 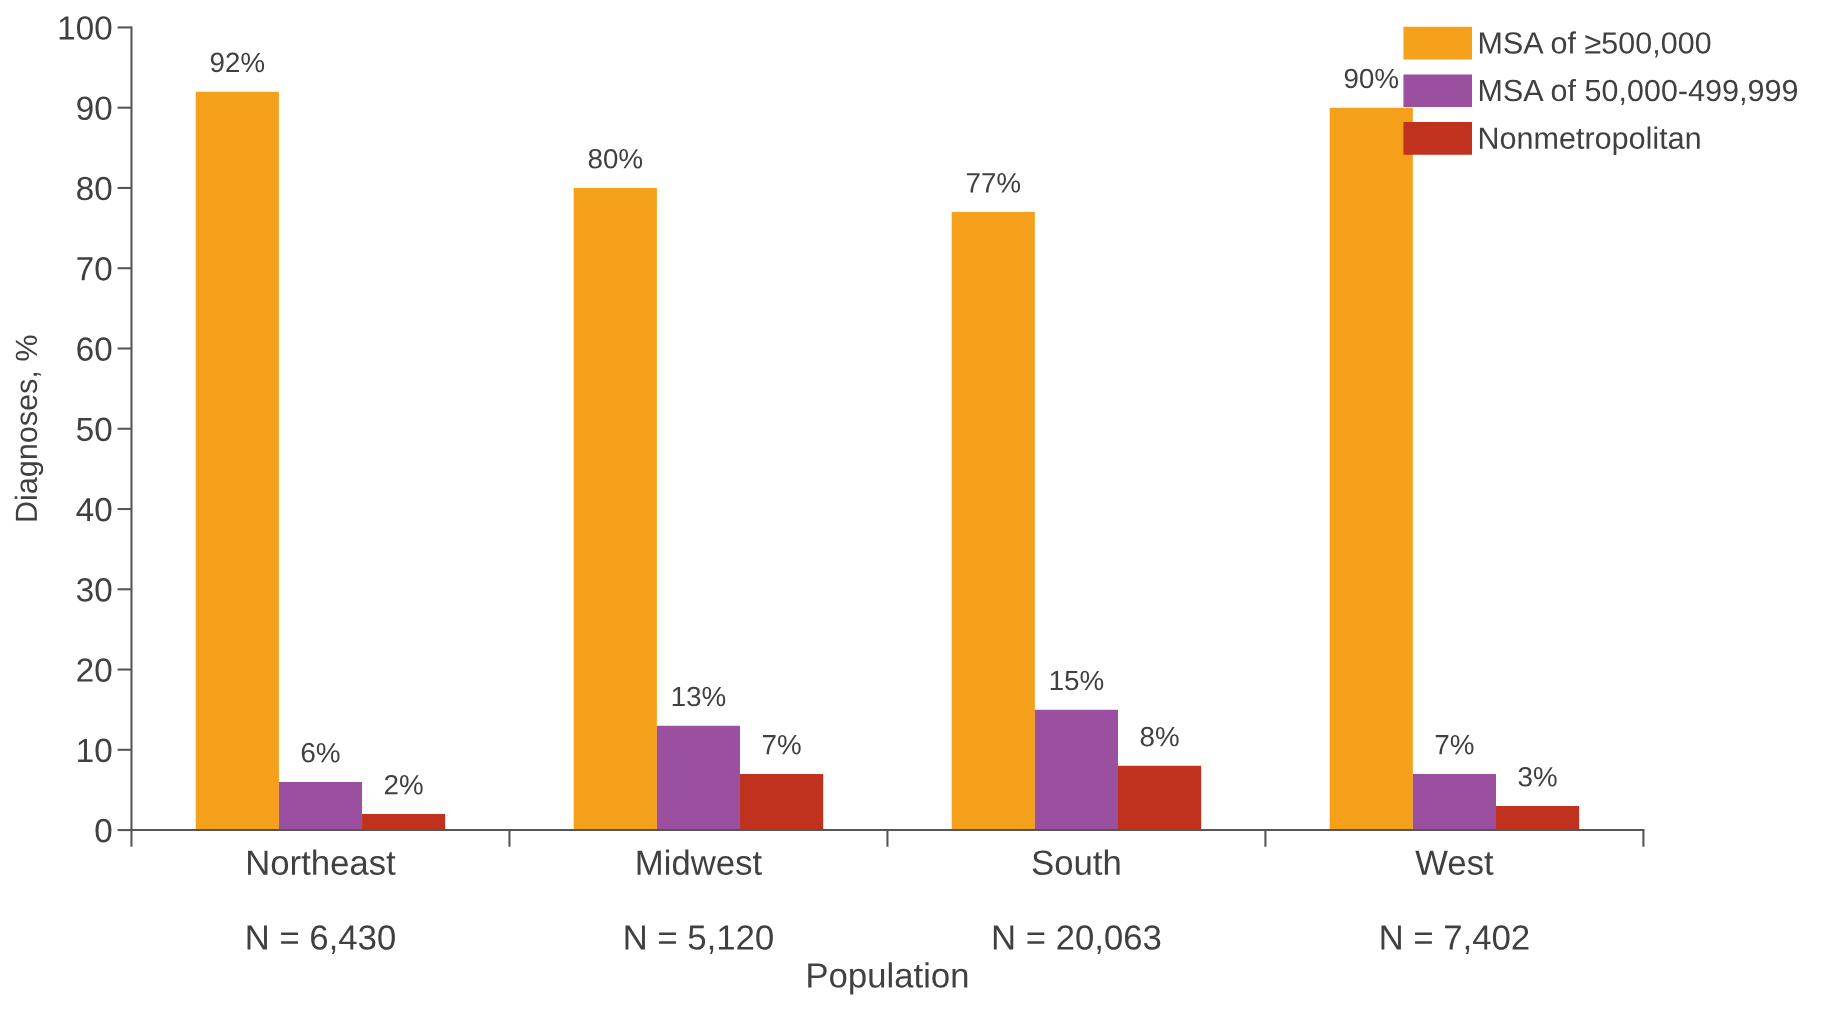 What do you see at coordinates (1537, 776) in the screenshot?
I see `data-label: 3%` at bounding box center [1537, 776].